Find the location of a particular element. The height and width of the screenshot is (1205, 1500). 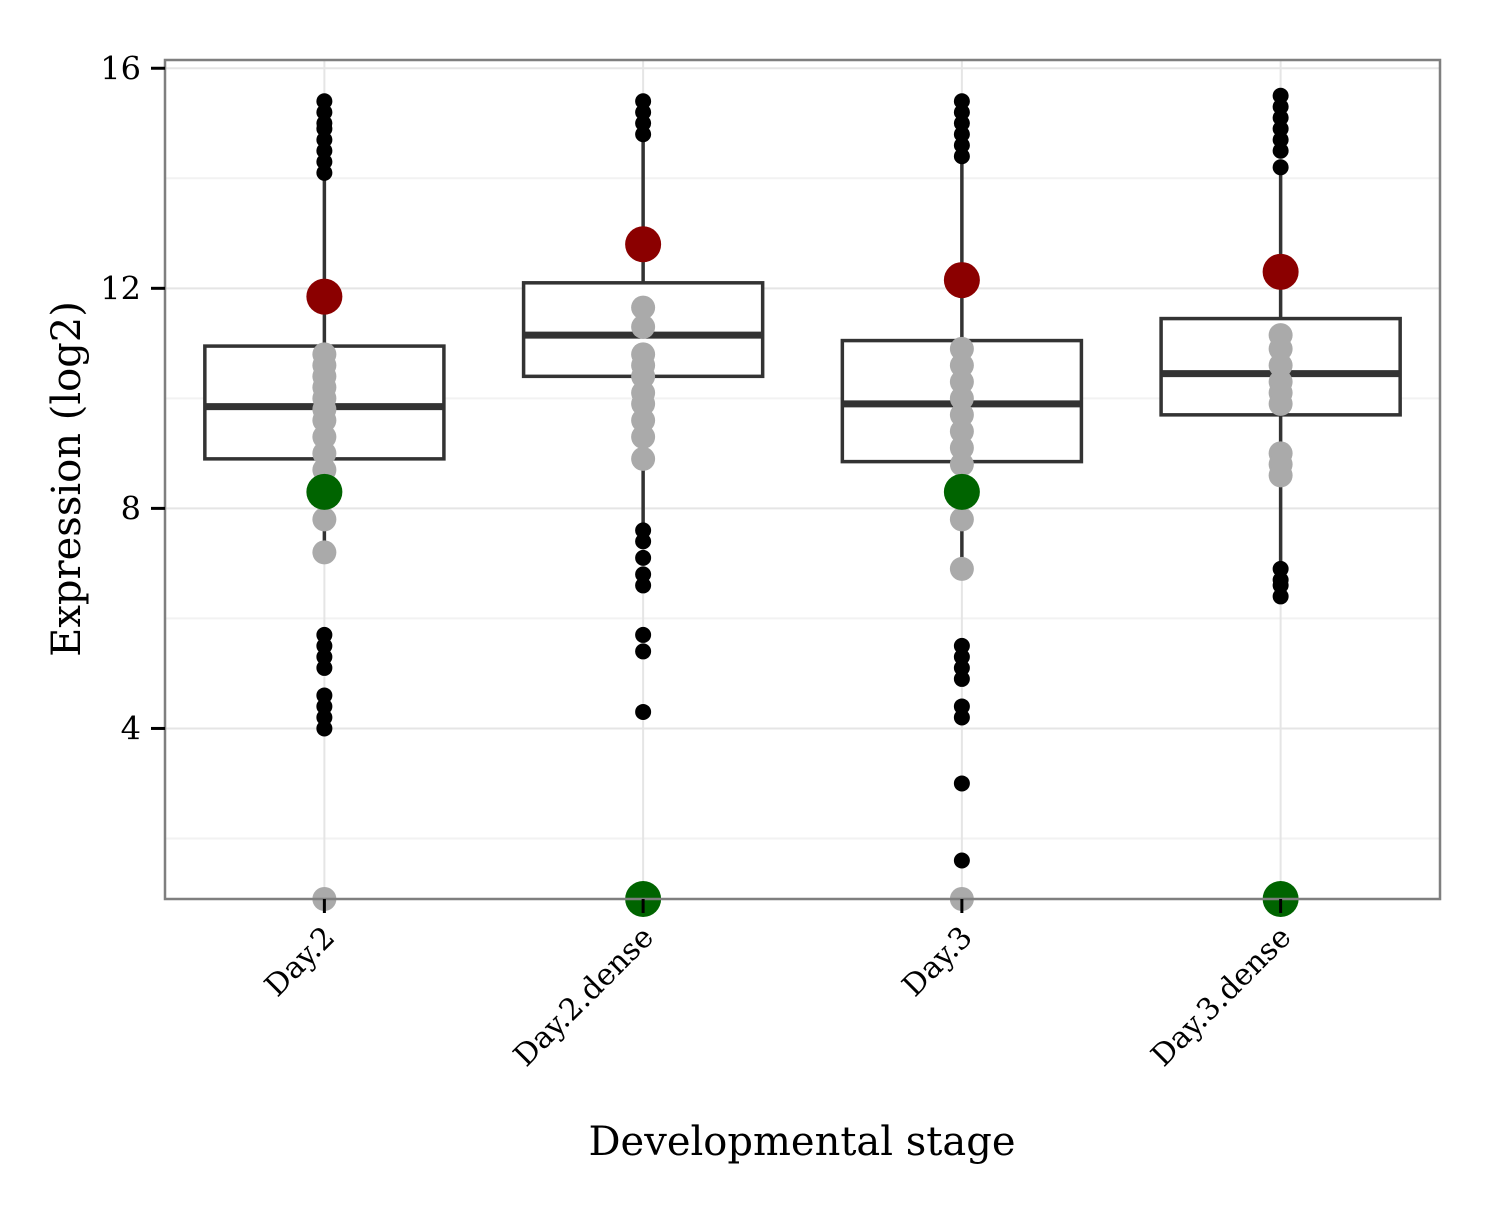

y-tick-label: 16 is located at coordinates (120, 68).